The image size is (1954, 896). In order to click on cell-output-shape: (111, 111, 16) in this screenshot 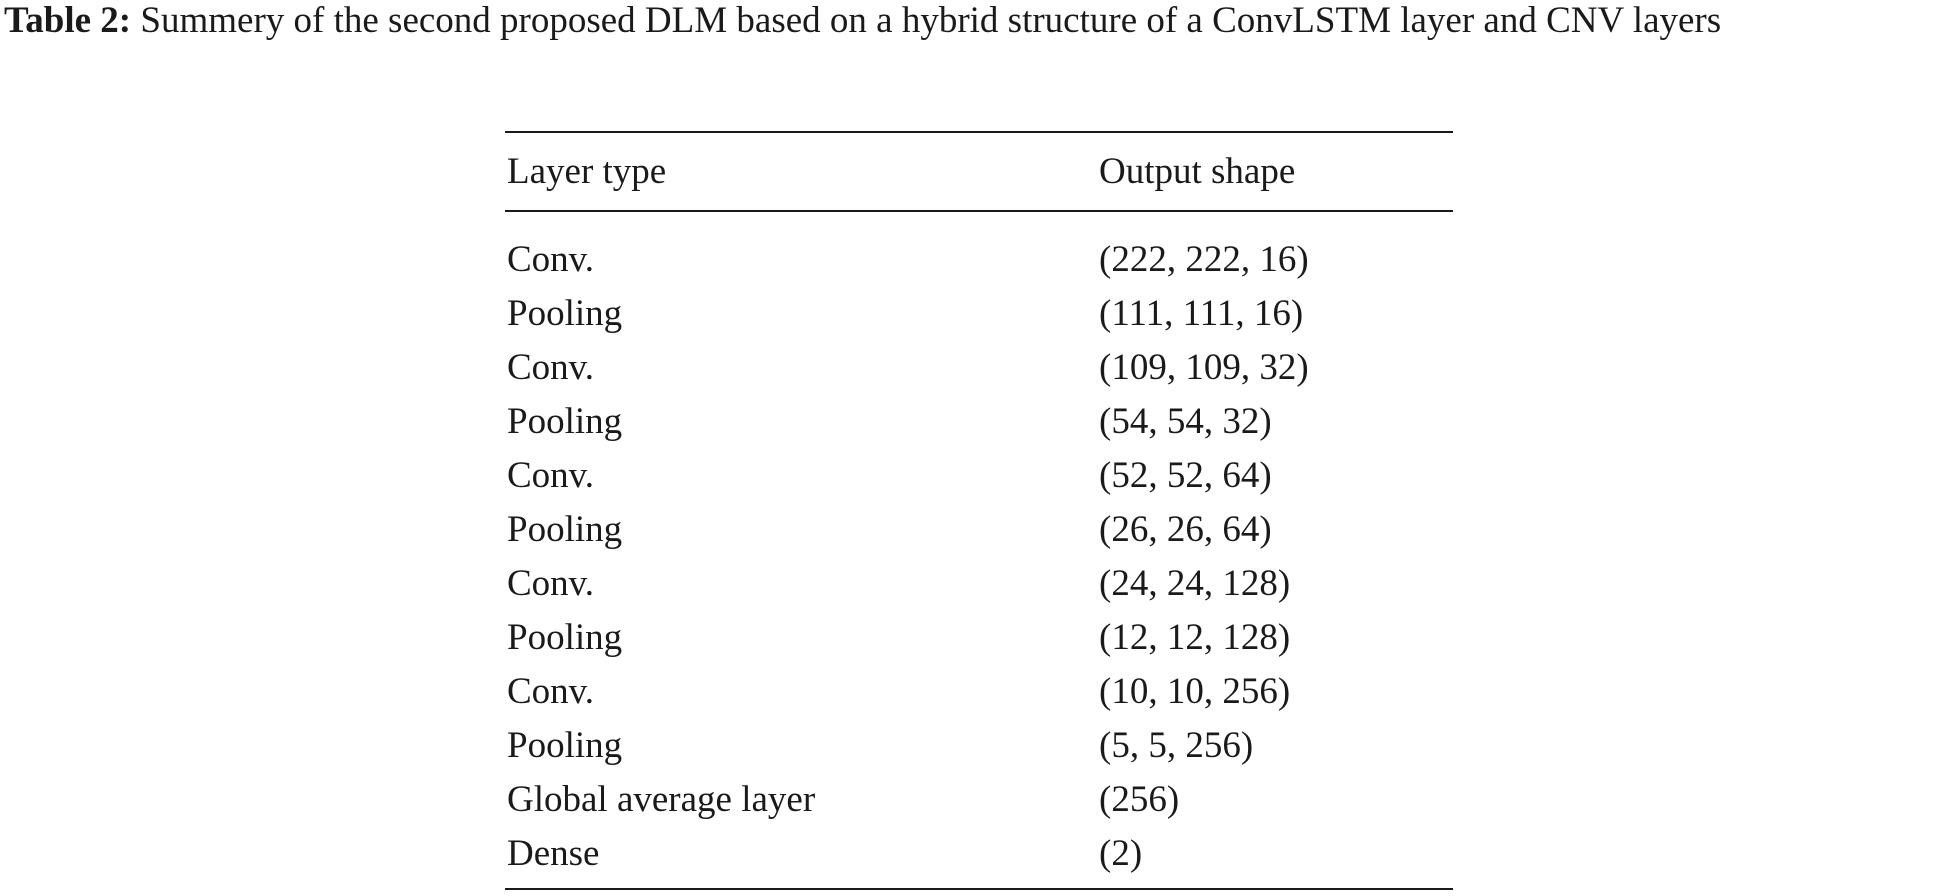, I will do `click(1201, 313)`.